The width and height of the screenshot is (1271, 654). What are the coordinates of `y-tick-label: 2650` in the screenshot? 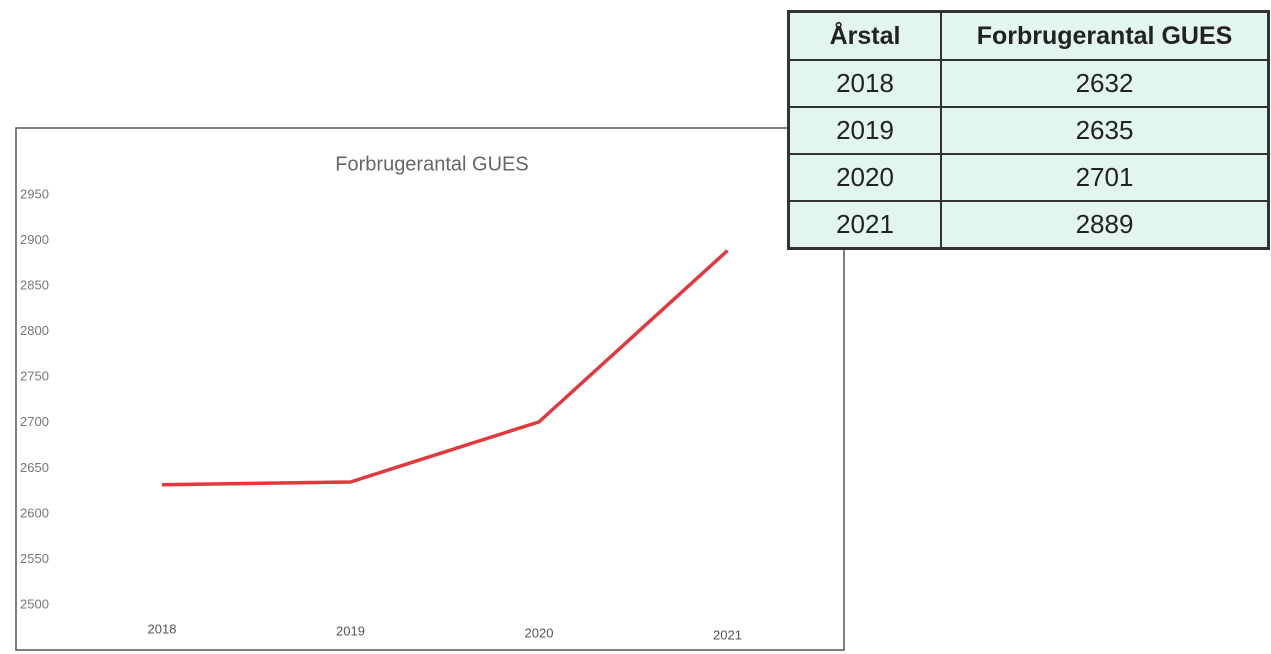 It's located at (34, 467).